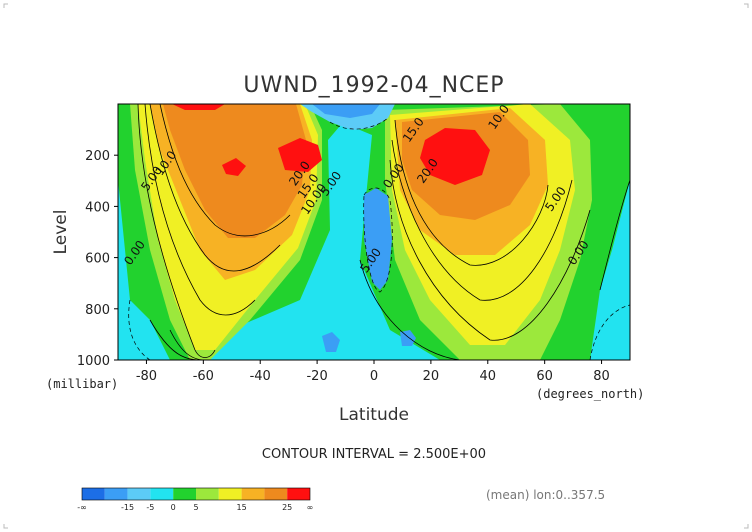 The width and height of the screenshot is (752, 532). Describe the element at coordinates (374, 415) in the screenshot. I see `x-axis-title: Latitude` at that location.